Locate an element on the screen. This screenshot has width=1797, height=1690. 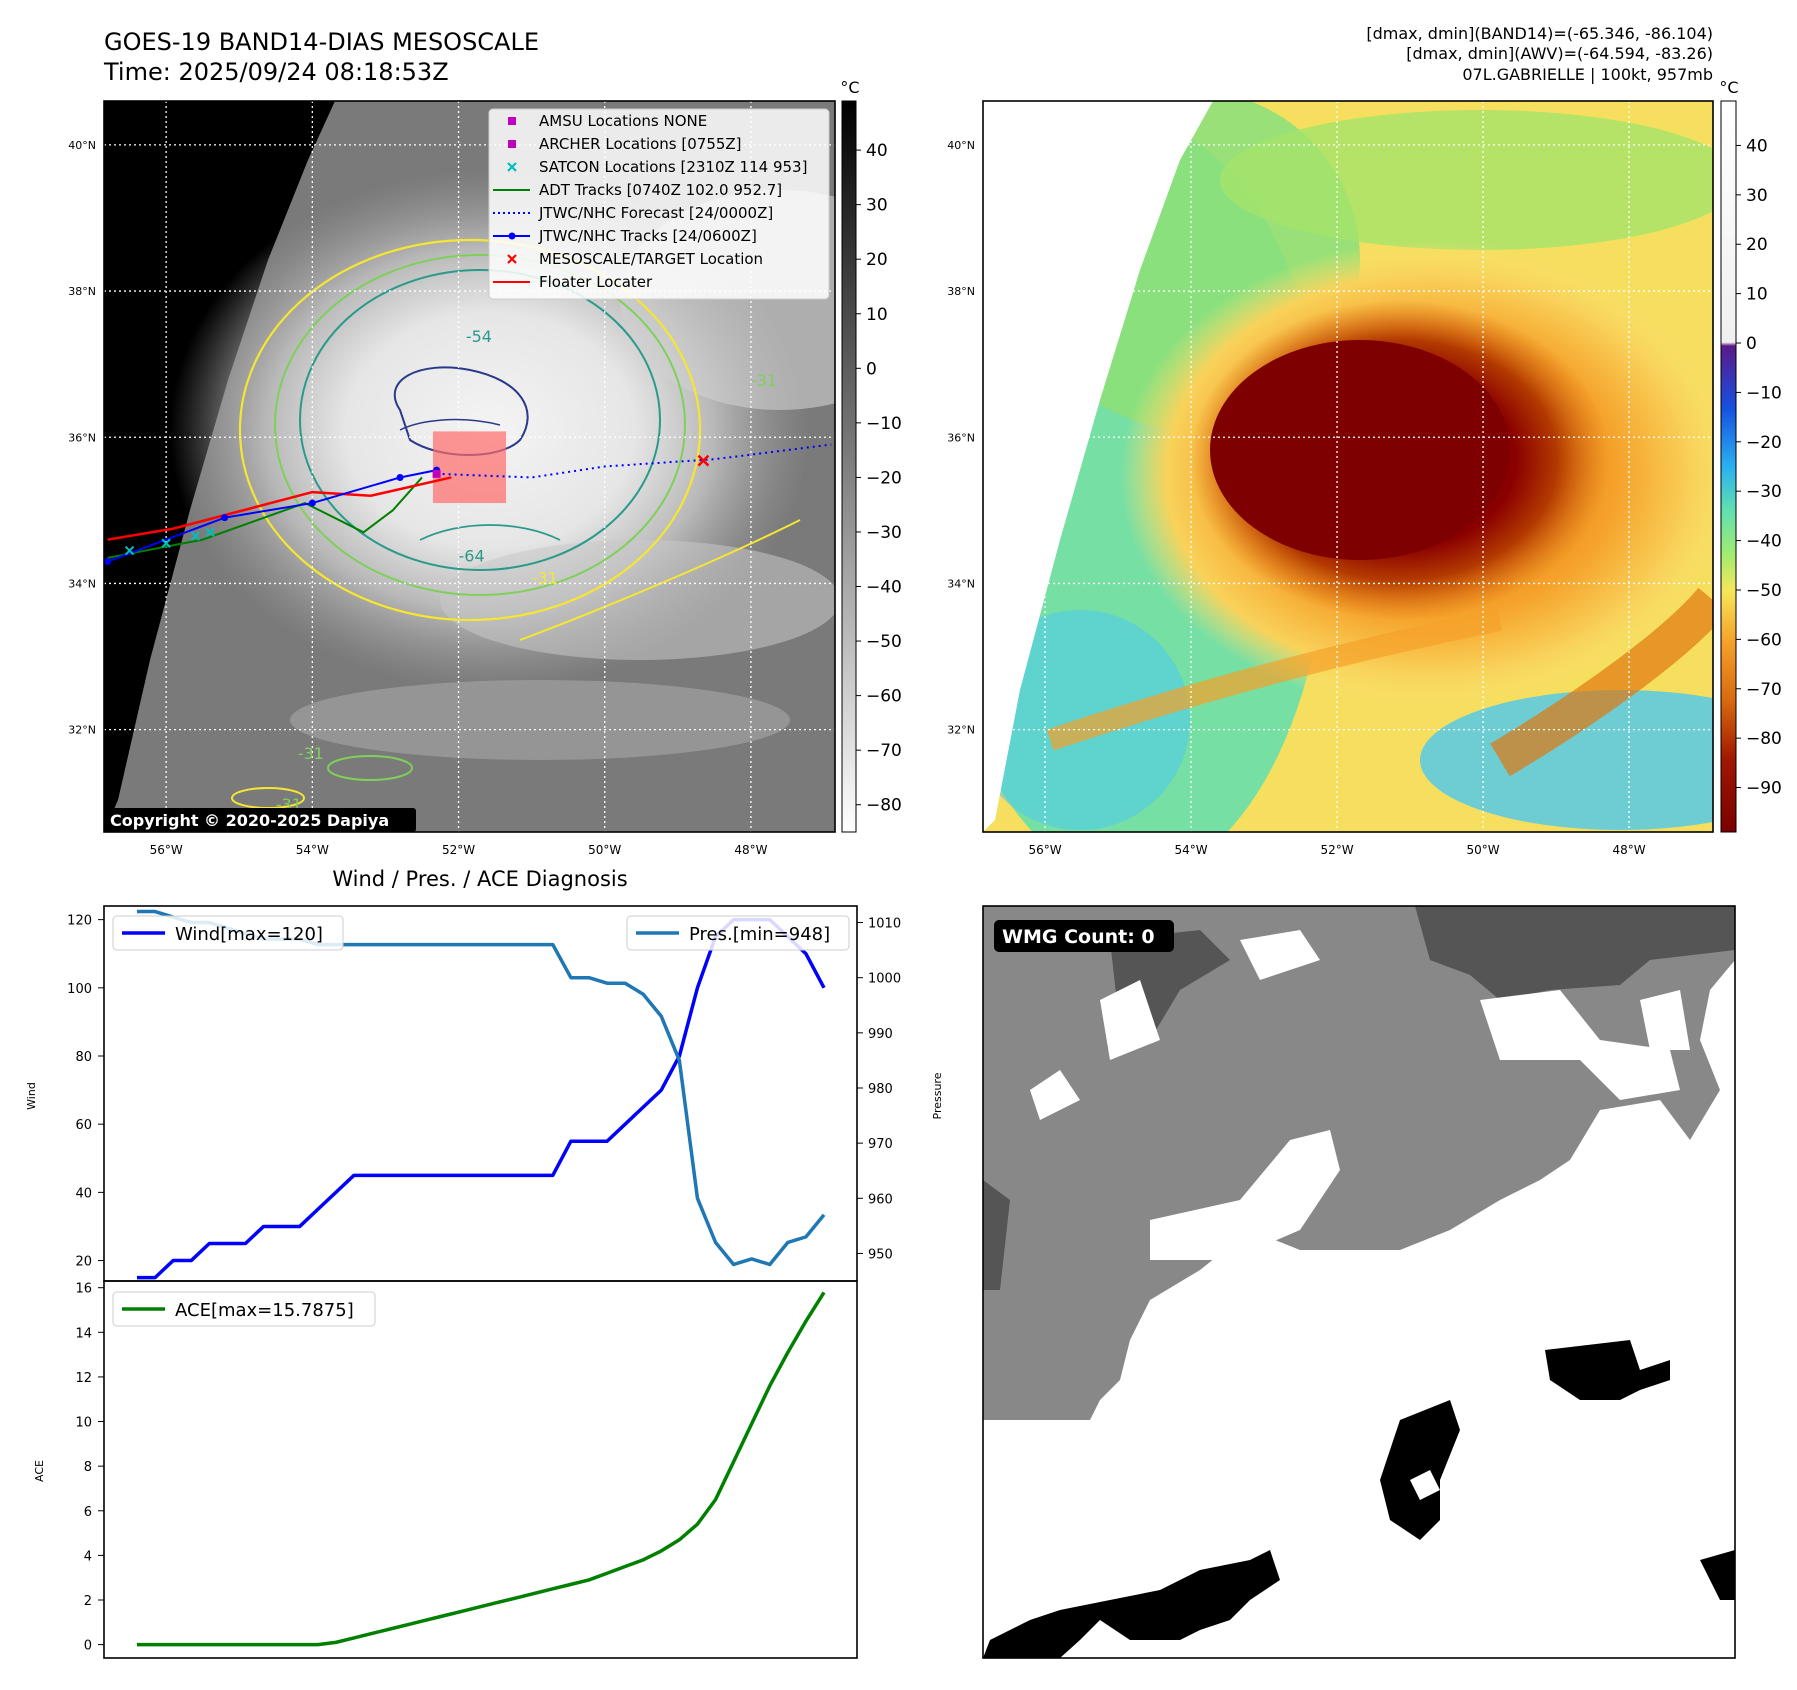
awv-map-lon-label: 56°W is located at coordinates (1044, 850).